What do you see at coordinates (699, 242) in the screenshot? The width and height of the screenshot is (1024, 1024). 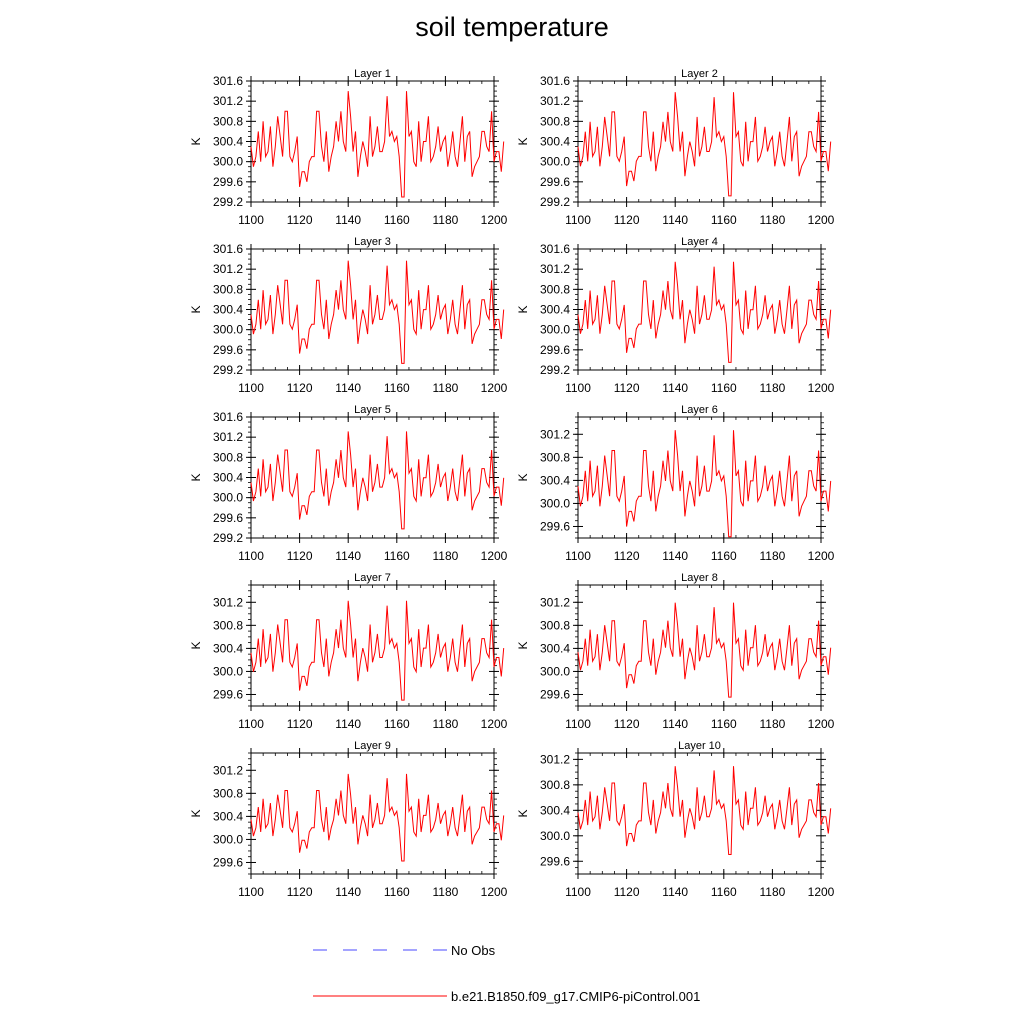 I see `panel-title: Layer 4` at bounding box center [699, 242].